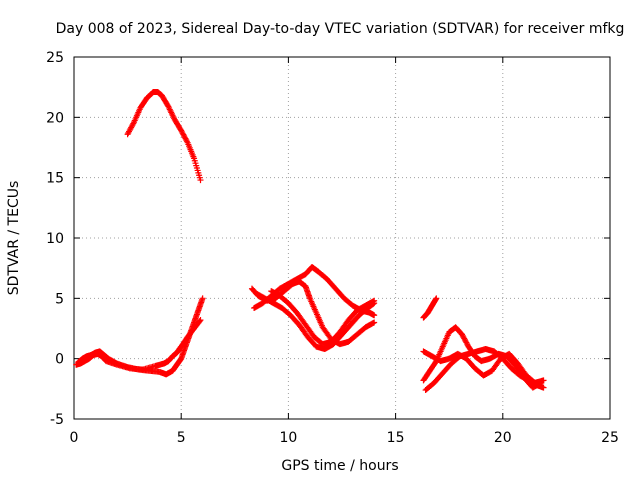  I want to click on y-tick-label: 5, so click(59, 299).